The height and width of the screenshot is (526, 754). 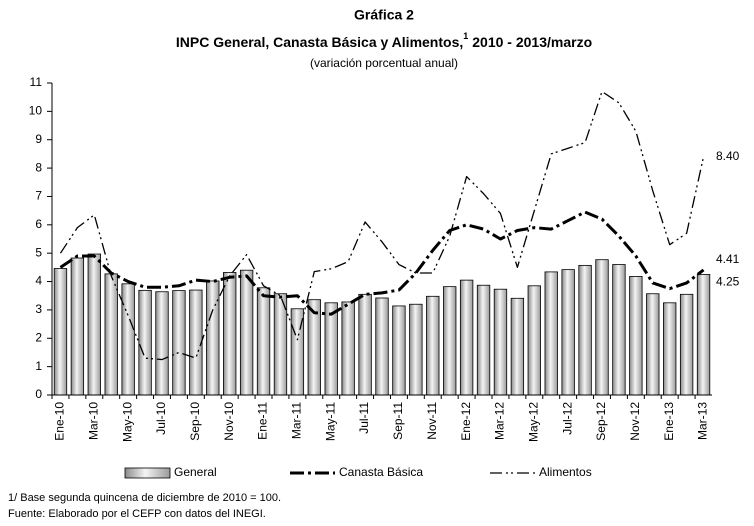 What do you see at coordinates (500, 421) in the screenshot?
I see `x-tick-label: Mar-12` at bounding box center [500, 421].